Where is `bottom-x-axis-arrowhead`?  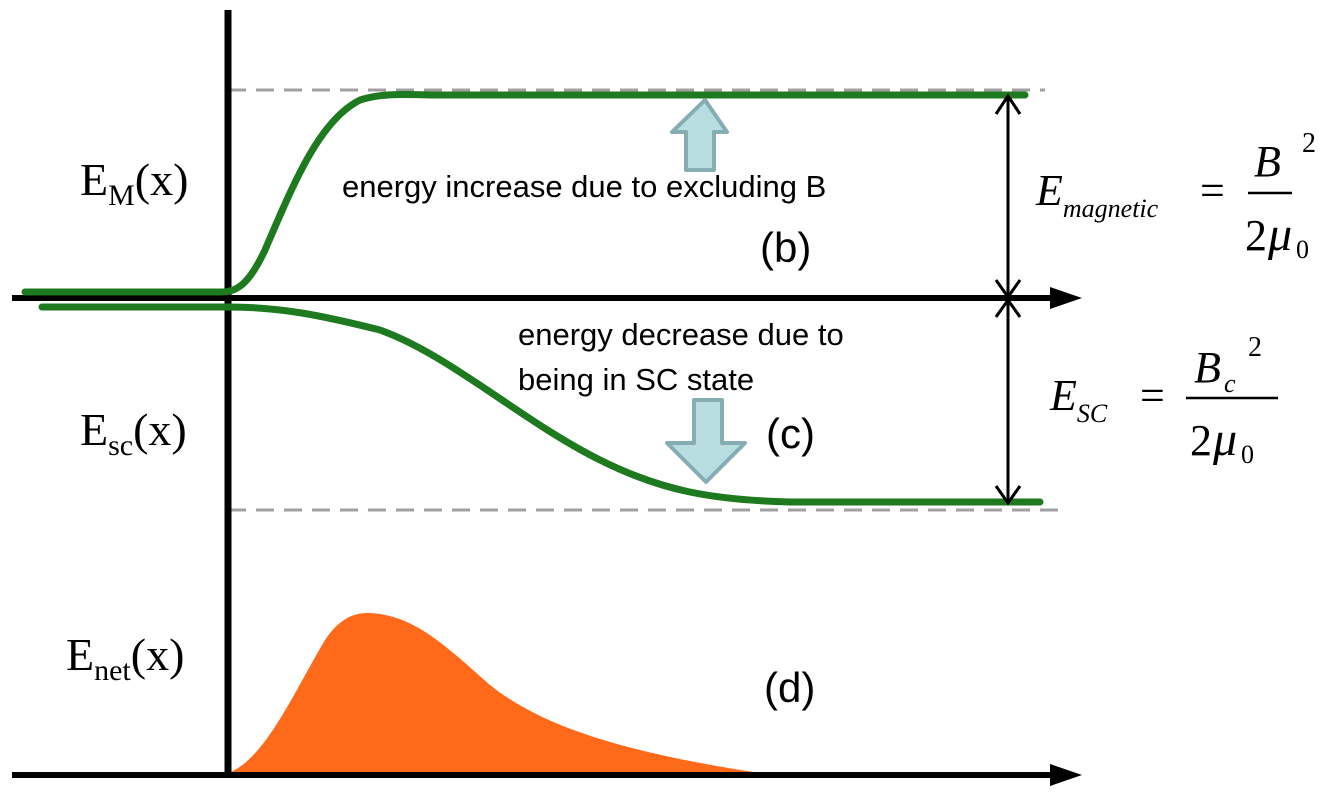
bottom-x-axis-arrowhead is located at coordinates (1066, 775).